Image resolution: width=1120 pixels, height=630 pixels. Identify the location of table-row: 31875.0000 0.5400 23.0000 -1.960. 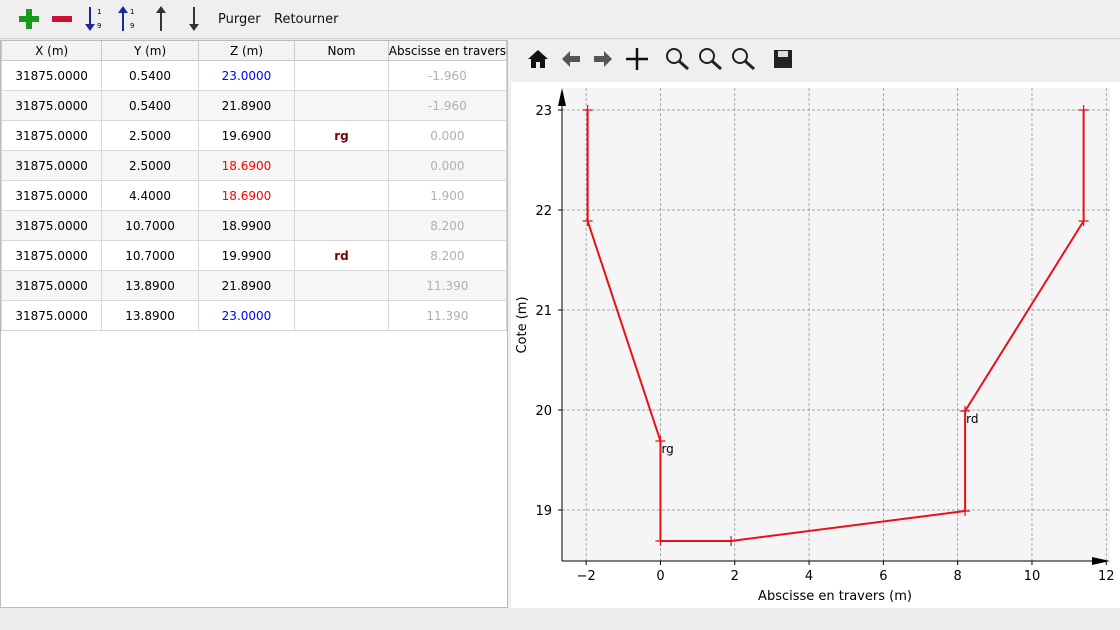
(254, 75).